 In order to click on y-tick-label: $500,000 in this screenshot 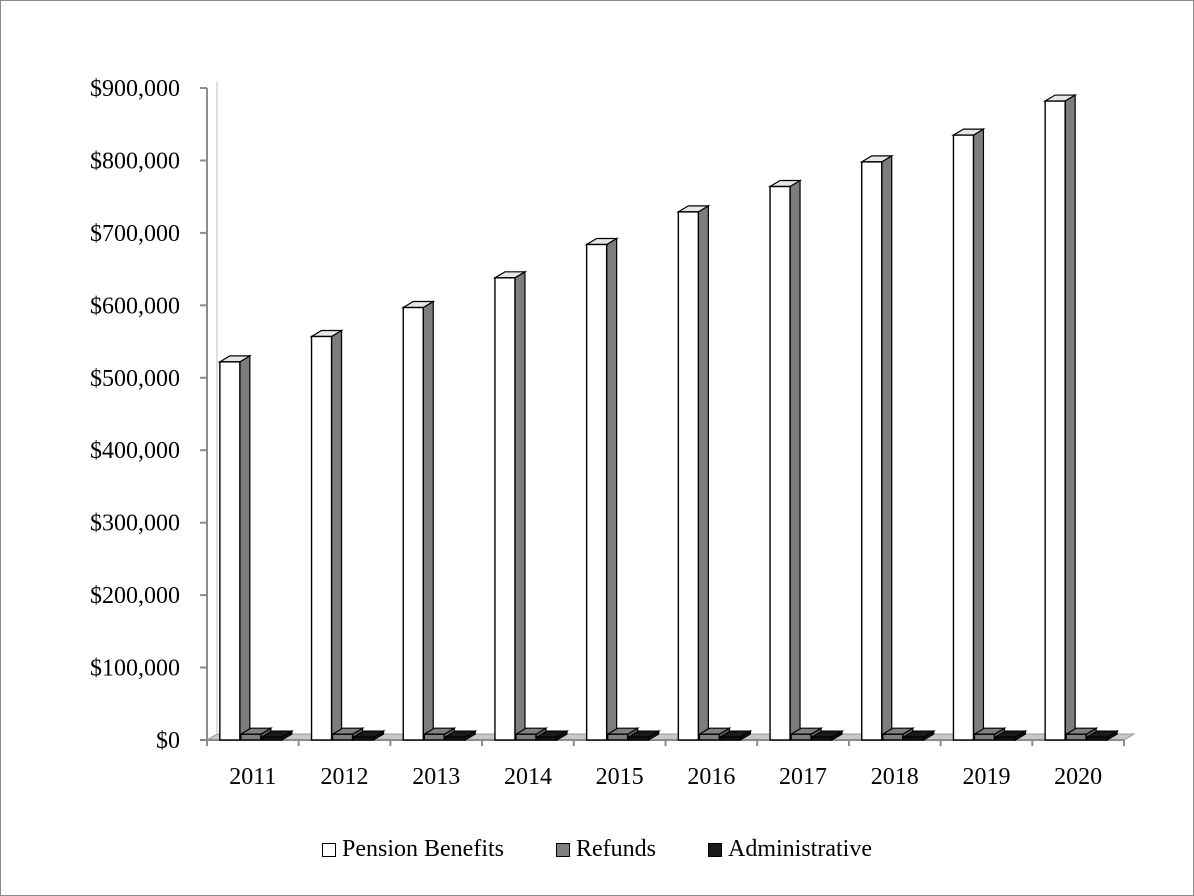, I will do `click(135, 379)`.